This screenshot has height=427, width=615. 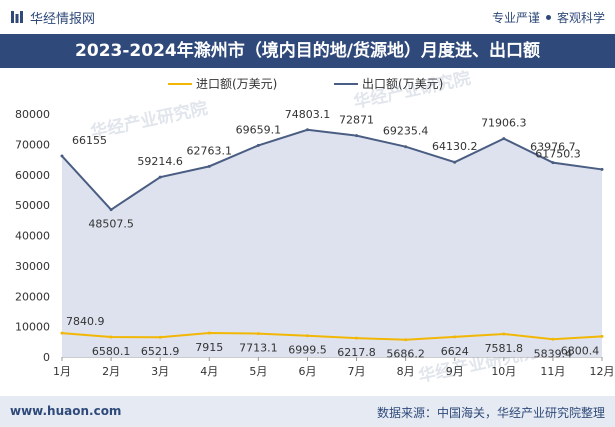 What do you see at coordinates (209, 347) in the screenshot?
I see `import-data-label: 7915` at bounding box center [209, 347].